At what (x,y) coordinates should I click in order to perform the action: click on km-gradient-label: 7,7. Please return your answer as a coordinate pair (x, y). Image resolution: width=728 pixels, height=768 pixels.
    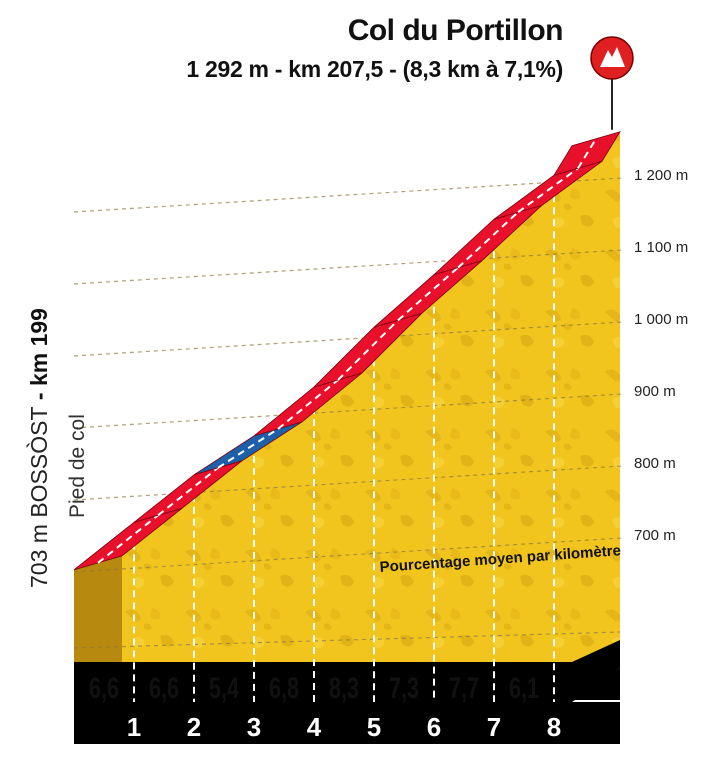
    Looking at the image, I should click on (464, 687).